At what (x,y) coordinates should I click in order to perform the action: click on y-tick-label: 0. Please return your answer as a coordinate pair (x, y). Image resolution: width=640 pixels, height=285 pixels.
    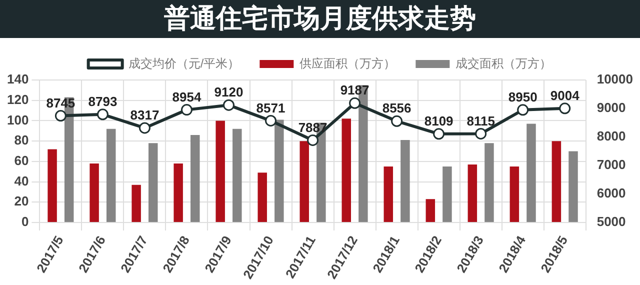
    Looking at the image, I should click on (25, 222).